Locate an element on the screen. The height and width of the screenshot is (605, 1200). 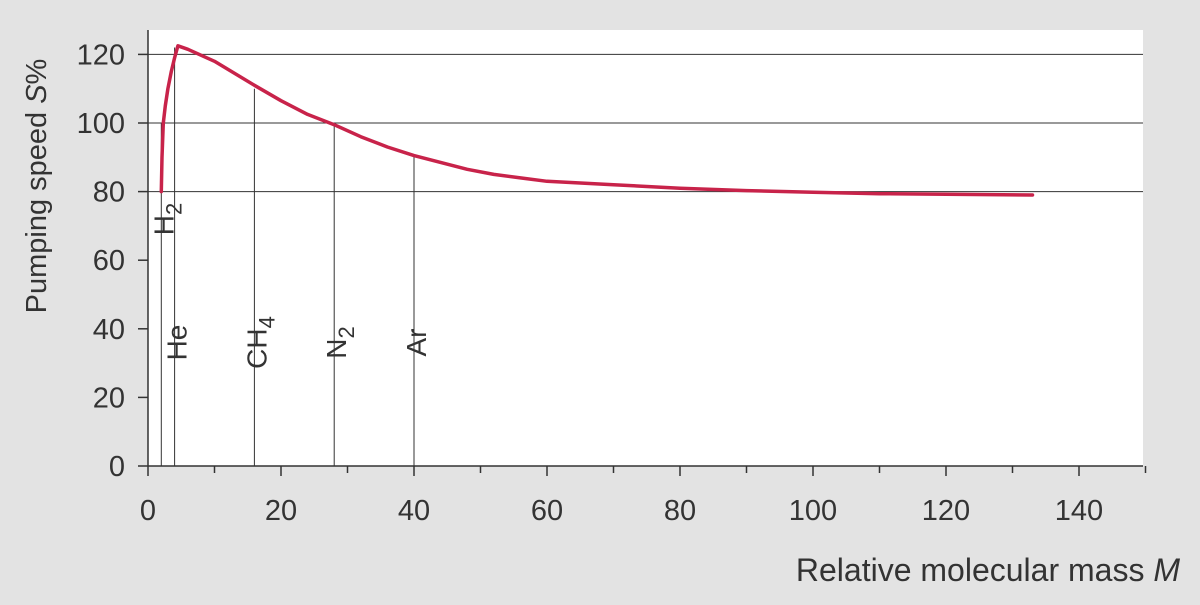
x-axis-label-var: M is located at coordinates (1166, 570).